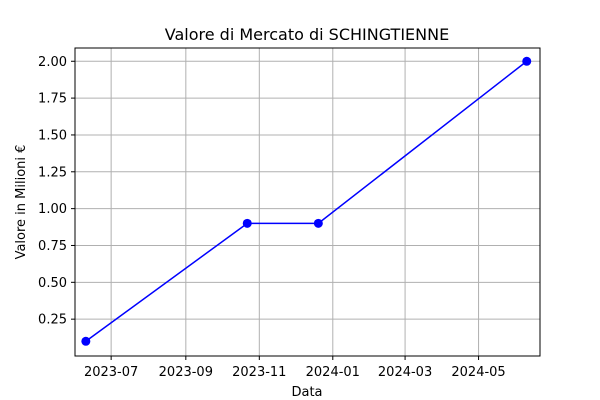 Image resolution: width=600 pixels, height=400 pixels. What do you see at coordinates (52, 283) in the screenshot?
I see `y-tick-label: 0.50` at bounding box center [52, 283].